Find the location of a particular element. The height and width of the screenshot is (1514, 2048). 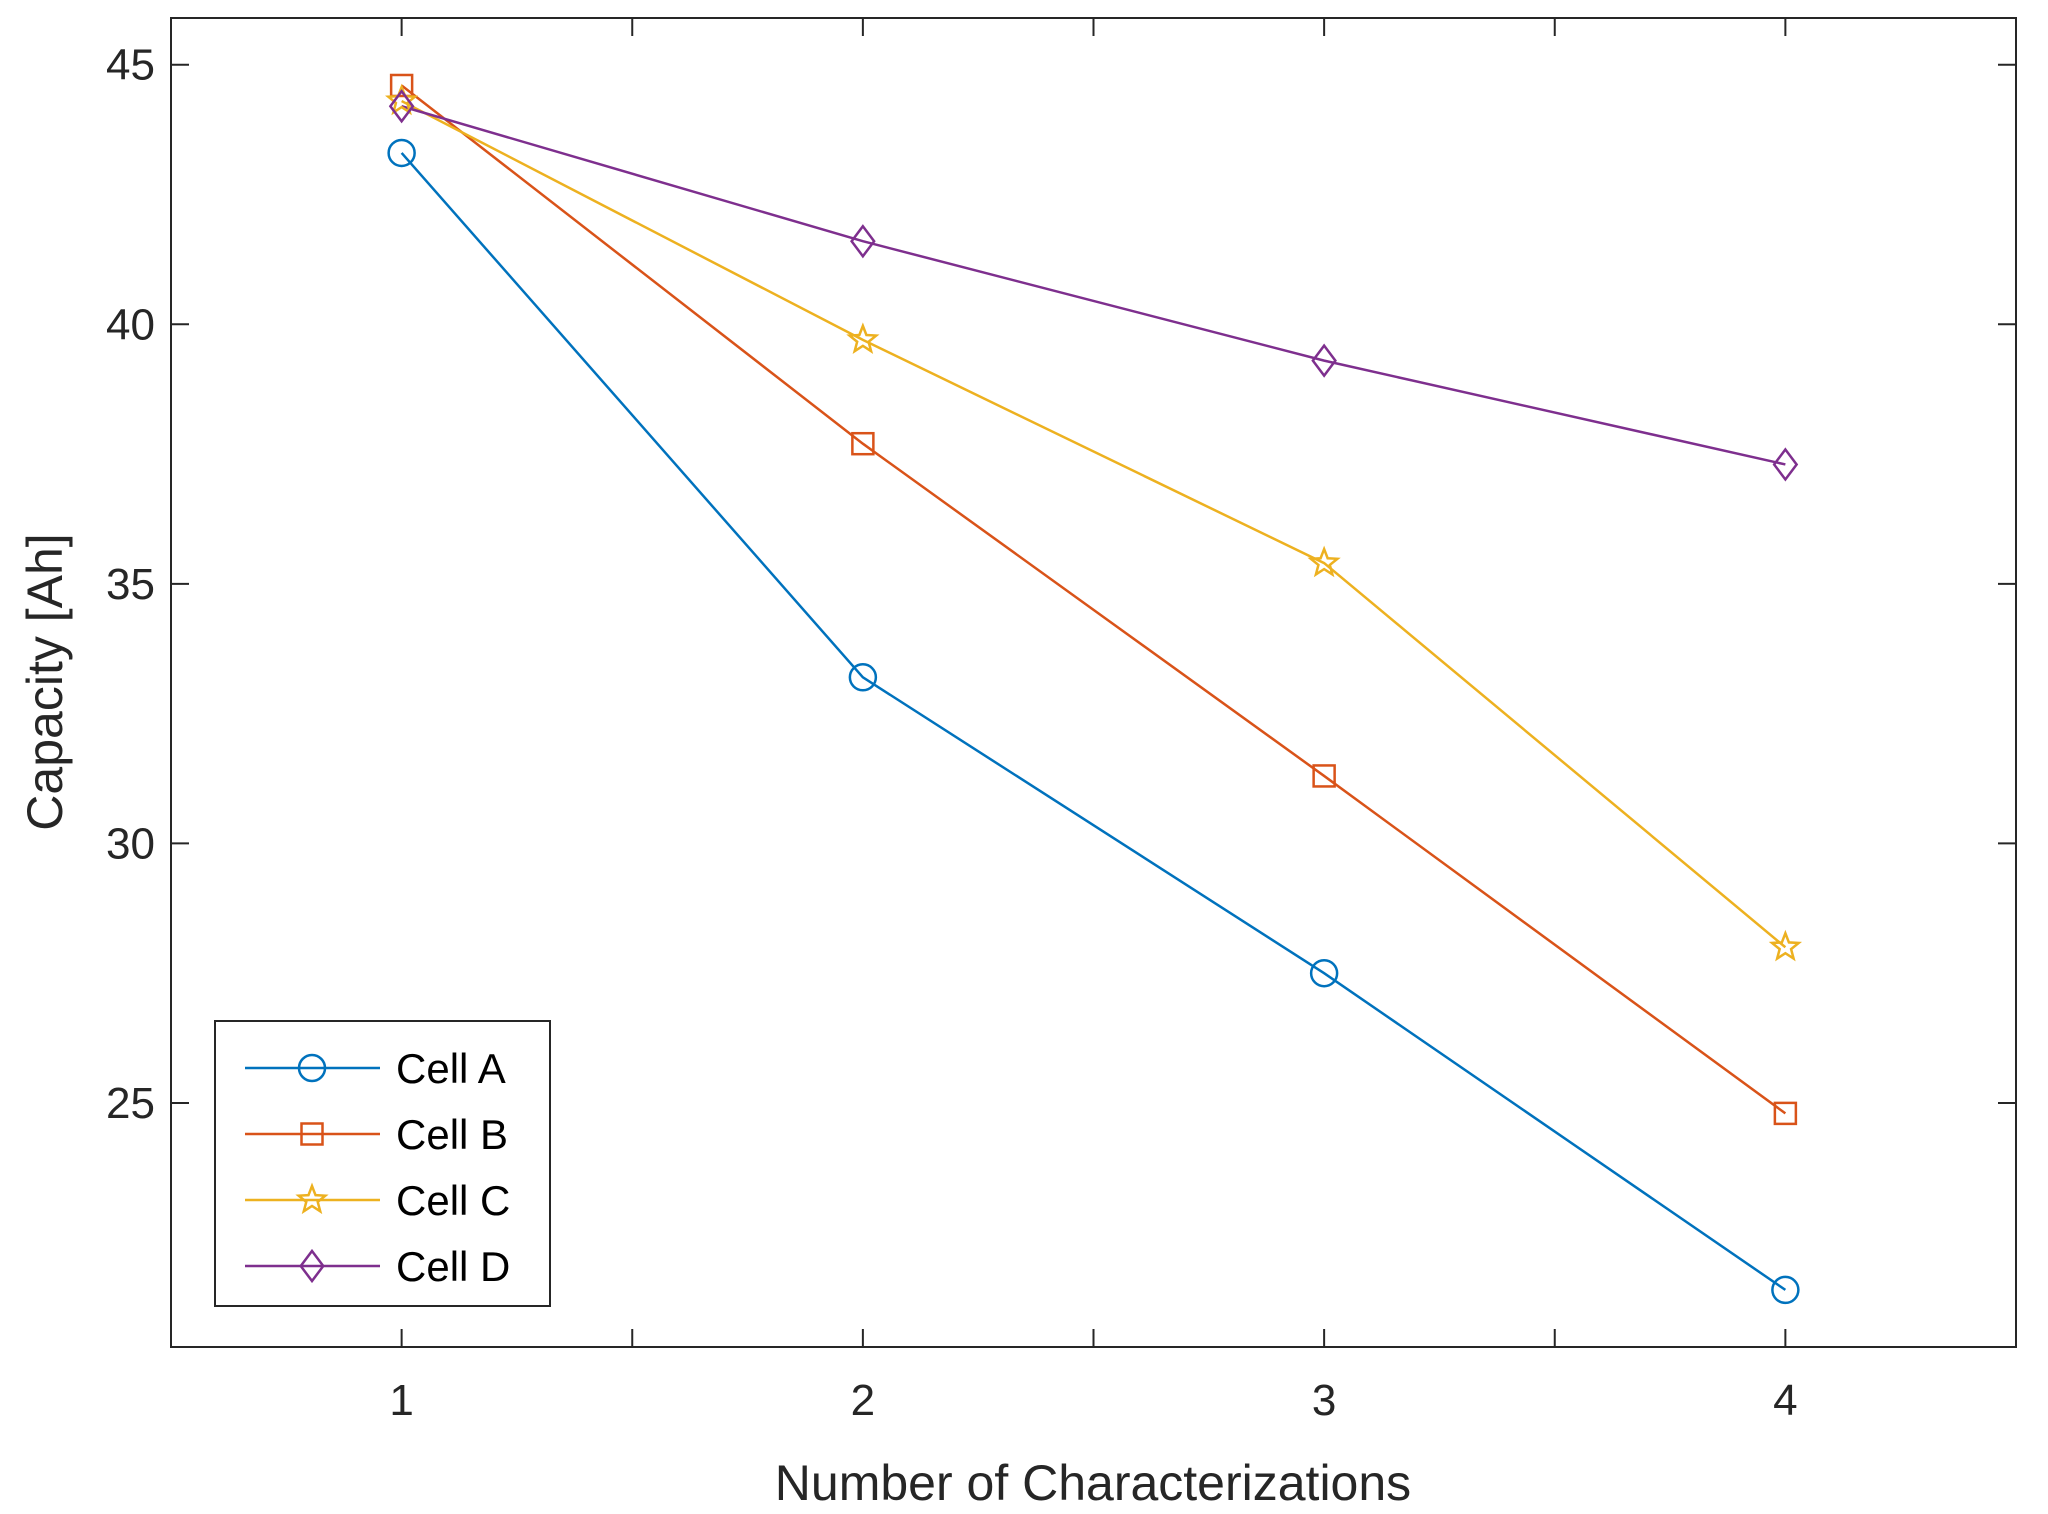

y-tick-label: 35 is located at coordinates (130, 584).